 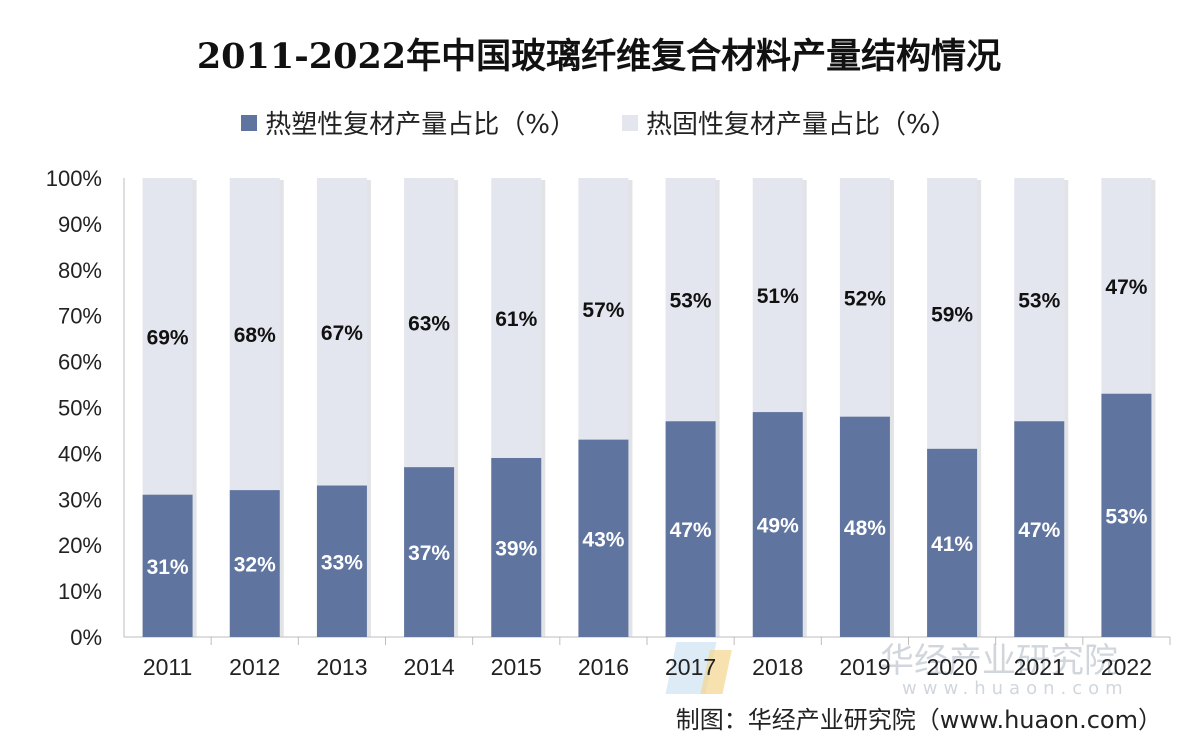 I want to click on x-tick-label: 2011, so click(x=167, y=667).